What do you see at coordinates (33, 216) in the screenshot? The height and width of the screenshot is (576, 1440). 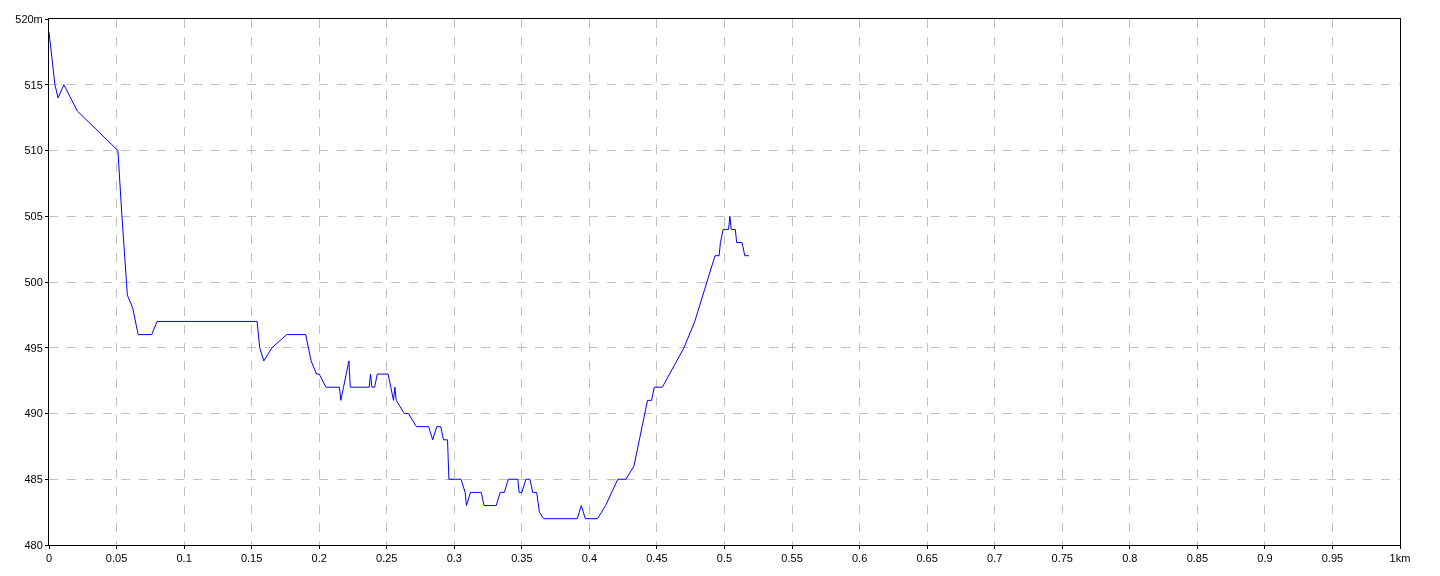 I see `y-tick-label: 505` at bounding box center [33, 216].